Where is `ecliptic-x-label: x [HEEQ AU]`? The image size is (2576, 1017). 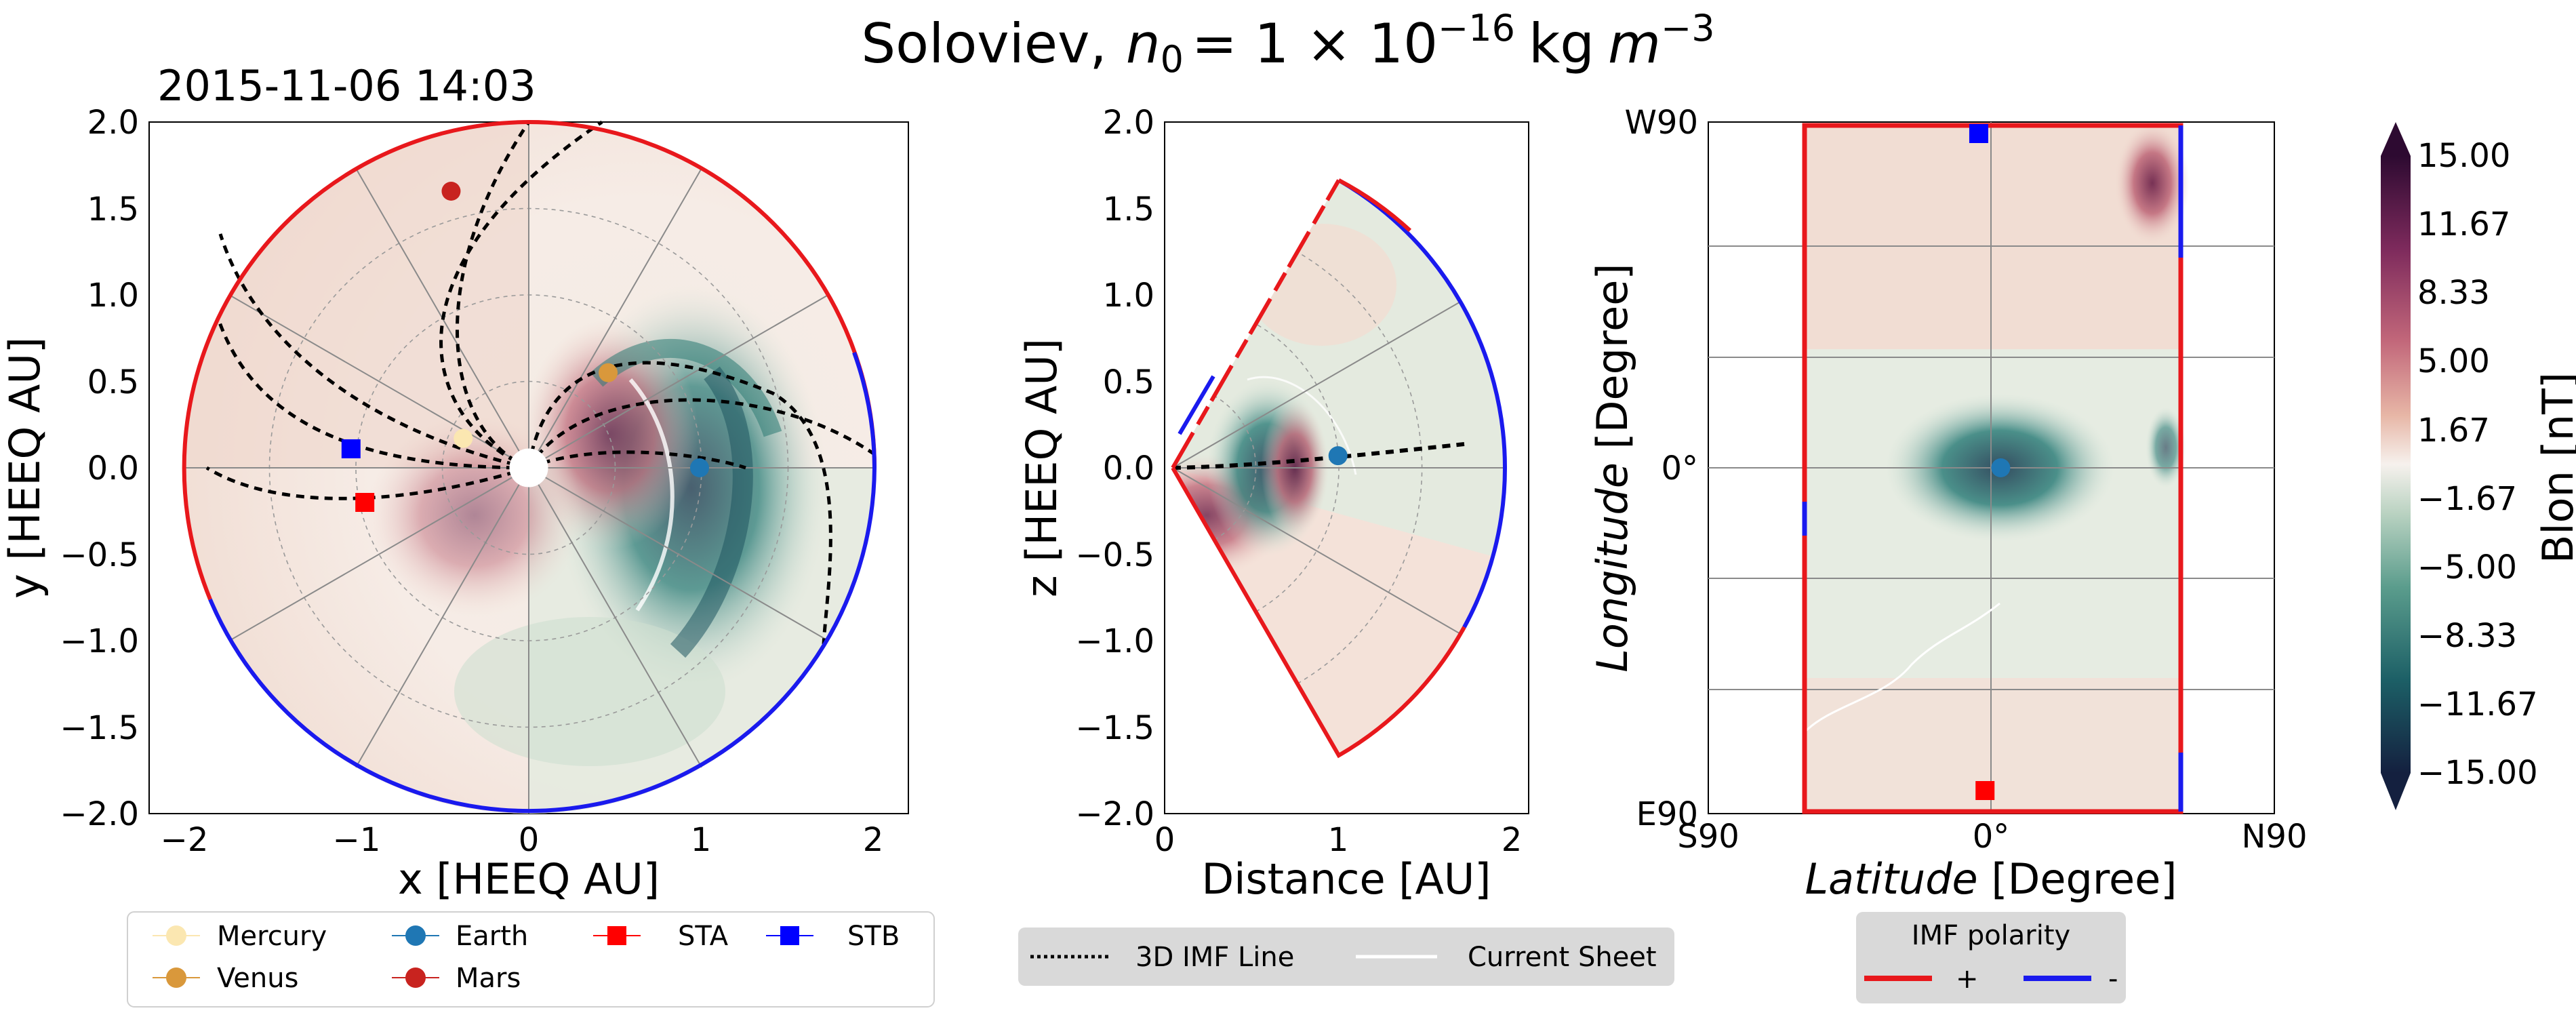 ecliptic-x-label: x [HEEQ AU] is located at coordinates (529, 879).